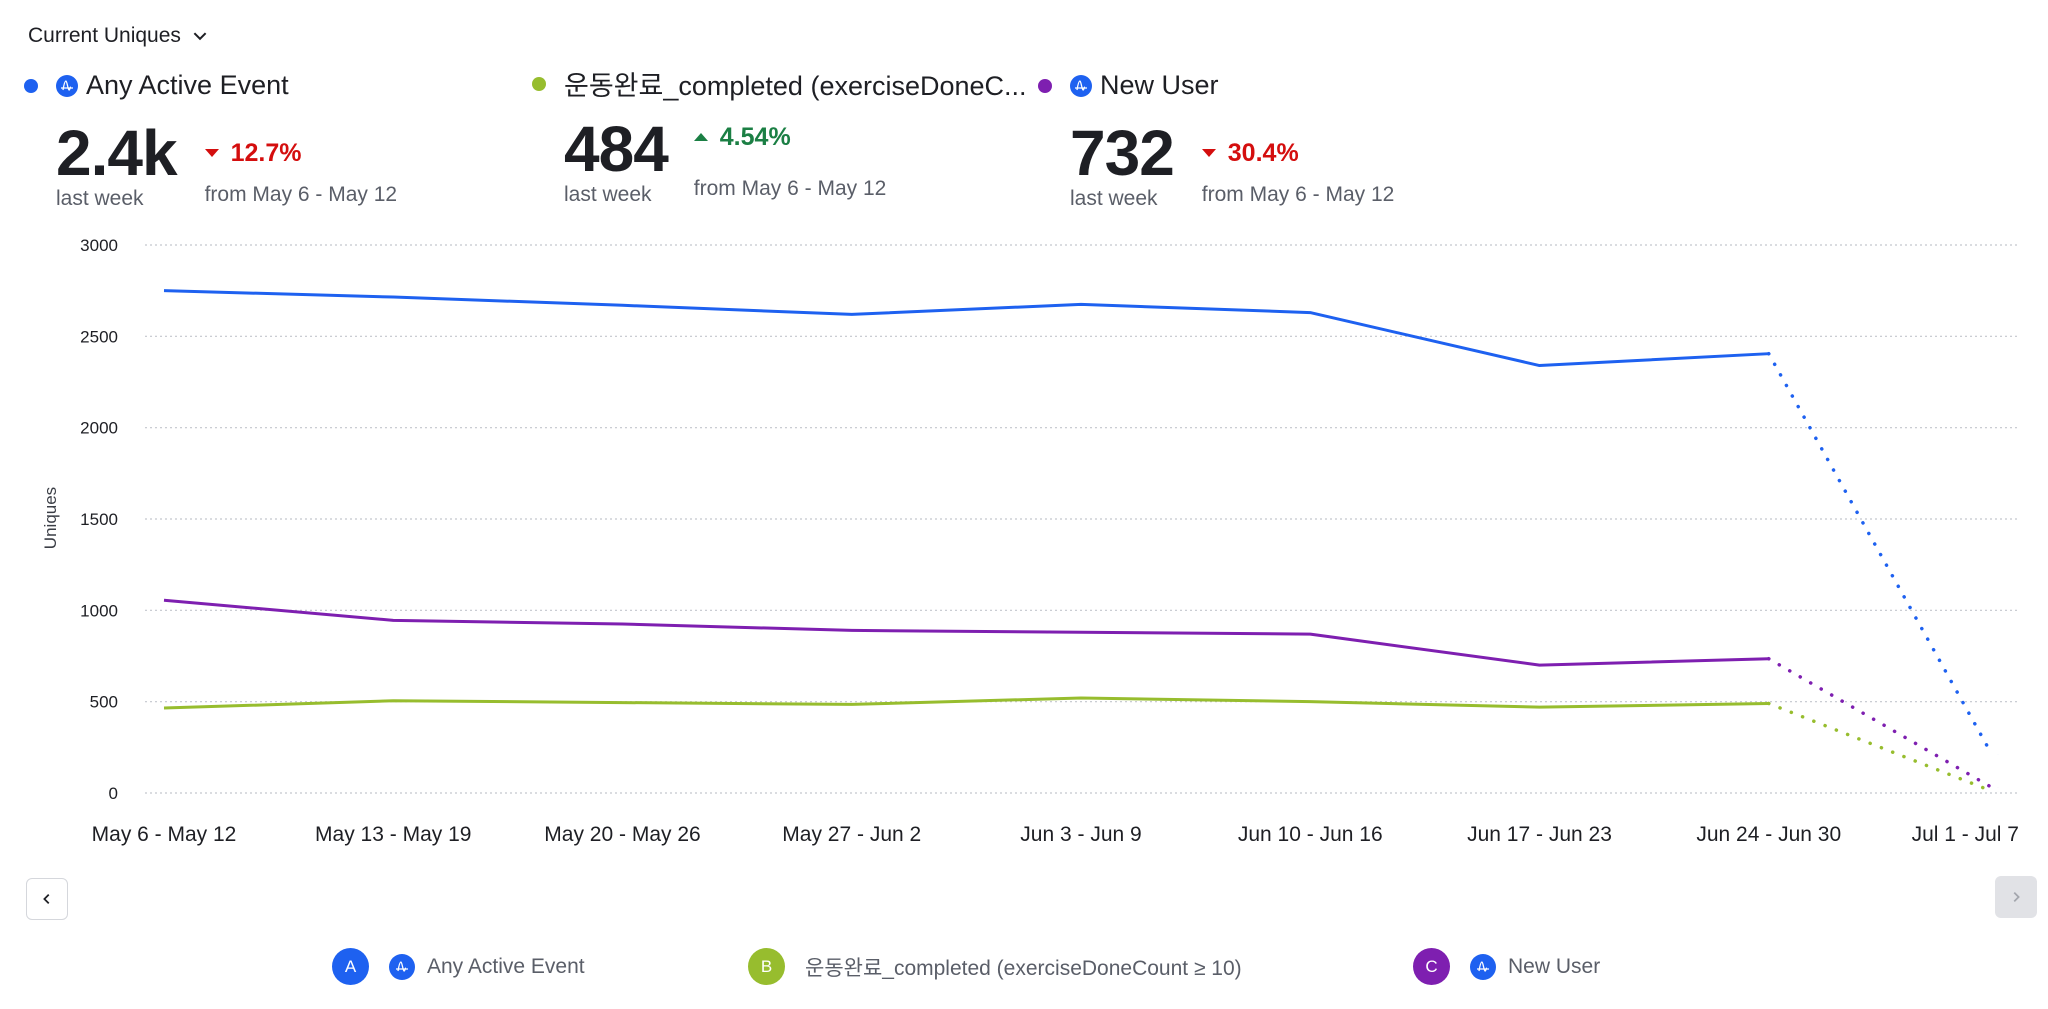 The width and height of the screenshot is (2048, 1009). Describe the element at coordinates (766, 966) in the screenshot. I see `series-badge: B` at that location.